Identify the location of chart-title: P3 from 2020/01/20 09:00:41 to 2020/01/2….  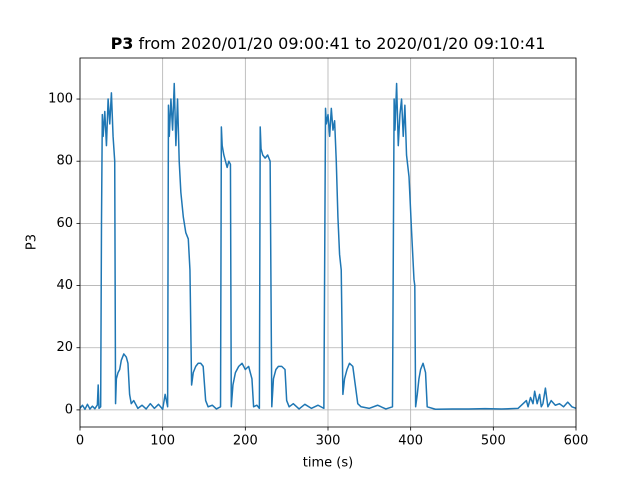
(328, 43).